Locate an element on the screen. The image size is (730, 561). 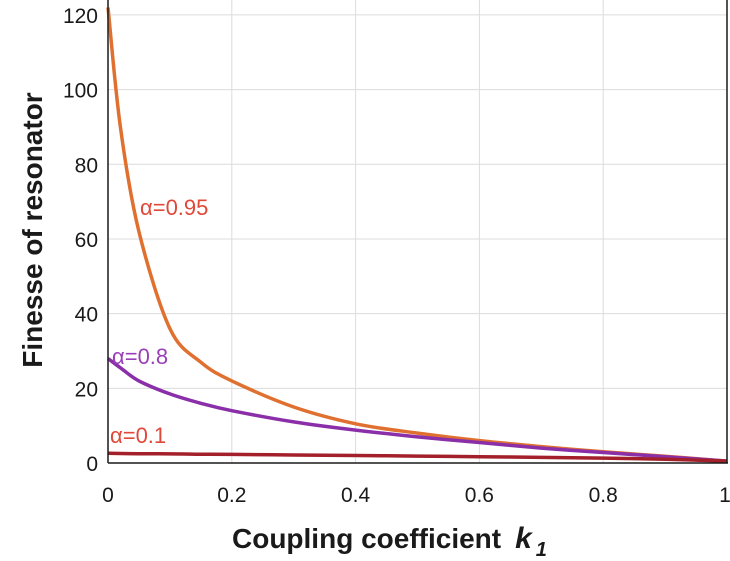
x-tick-label: 0.4 is located at coordinates (356, 495).